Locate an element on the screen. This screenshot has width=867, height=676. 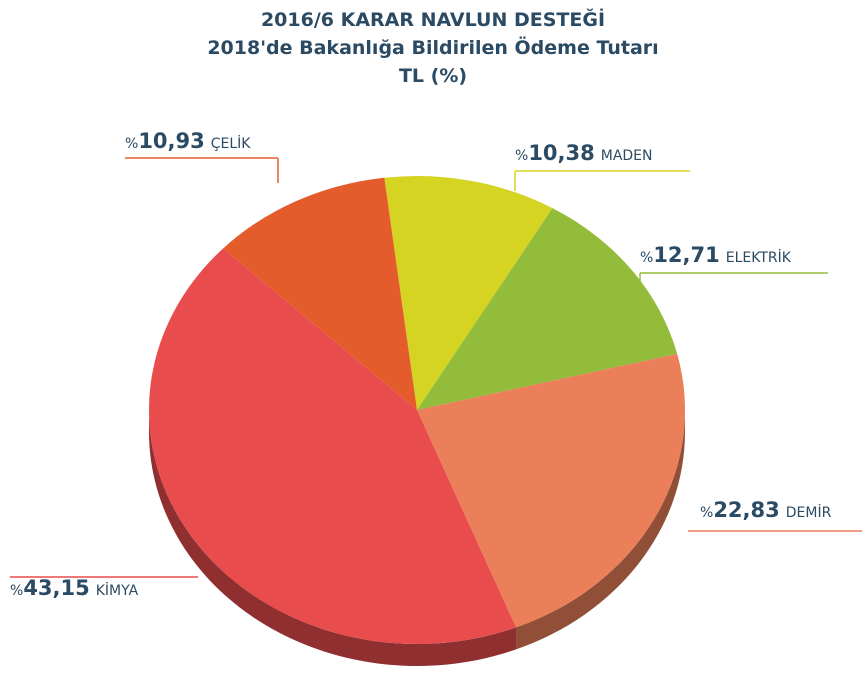
chart-title: 2016/6 KARAR NAVLUN DESTEĞİ is located at coordinates (433, 19).